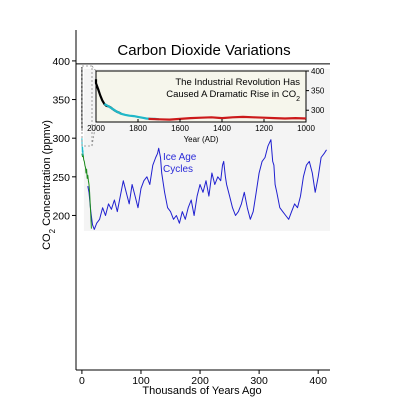 This screenshot has width=400, height=400. I want to click on y-tick-label: 250, so click(61, 178).